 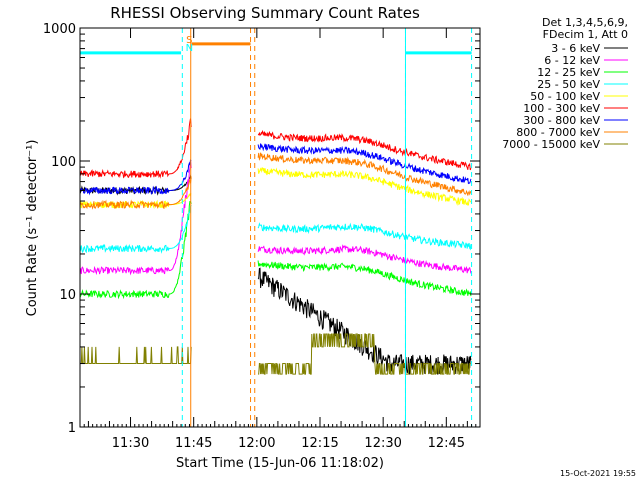 I want to click on y-tick-label: 1, so click(x=72, y=428).